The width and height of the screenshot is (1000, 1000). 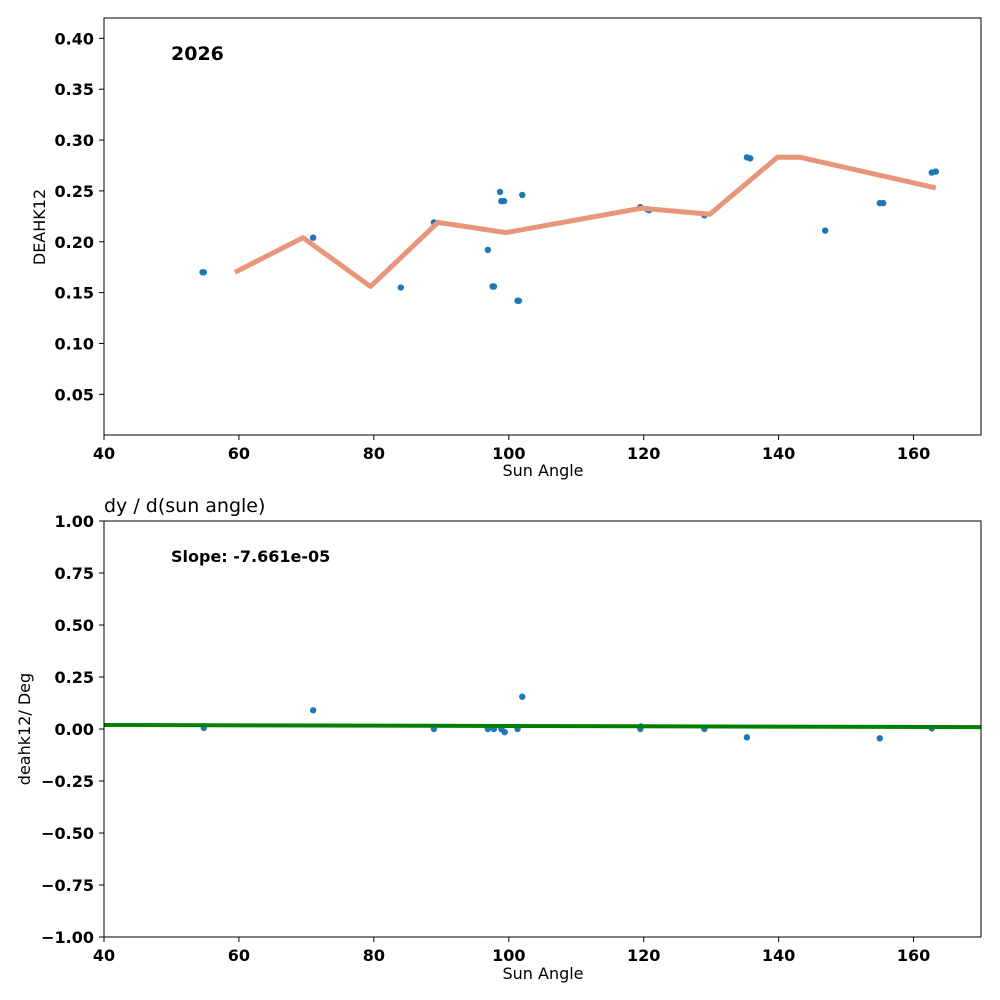 I want to click on bottom-chart-title: dy / d(sun angle), so click(x=184, y=506).